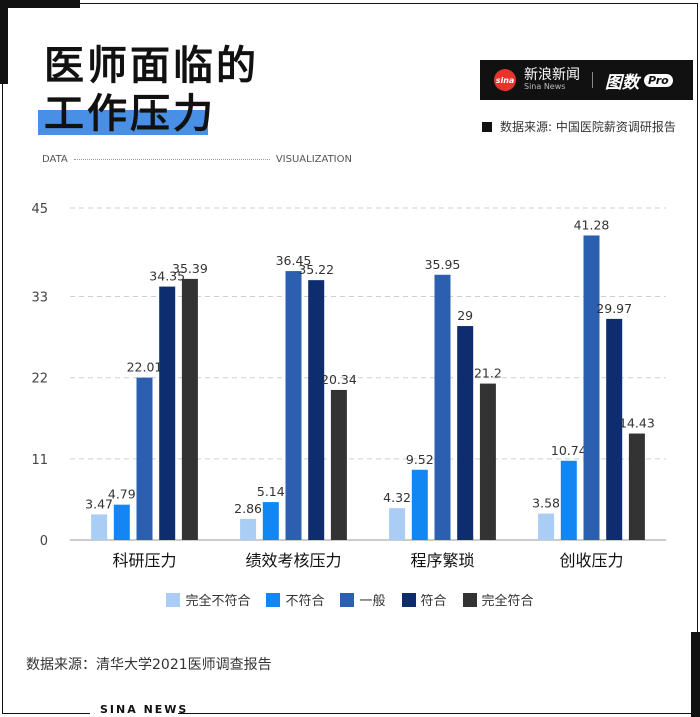 This screenshot has width=700, height=717. Describe the element at coordinates (434, 713) in the screenshot. I see `frame-bottom-line-right` at that location.